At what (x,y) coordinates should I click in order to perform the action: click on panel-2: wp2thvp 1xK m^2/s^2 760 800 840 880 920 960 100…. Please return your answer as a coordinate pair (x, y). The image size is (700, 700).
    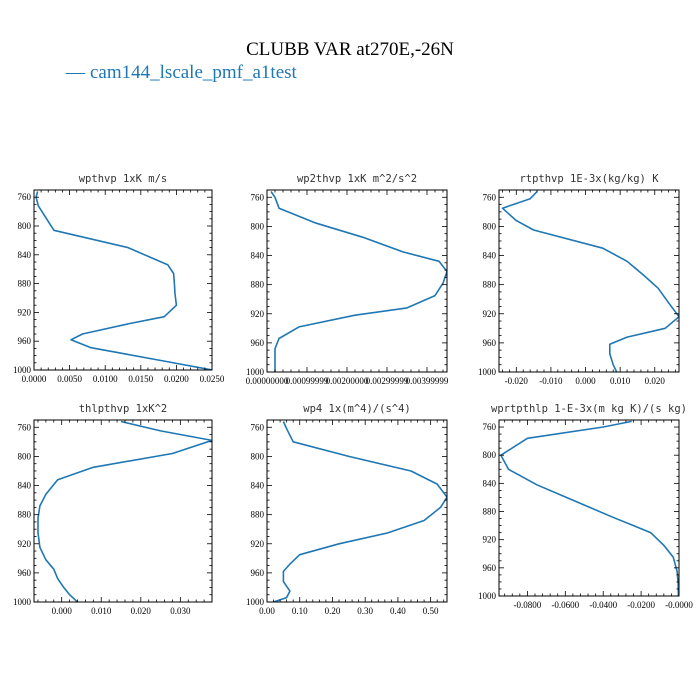
    Looking at the image, I should click on (347, 279).